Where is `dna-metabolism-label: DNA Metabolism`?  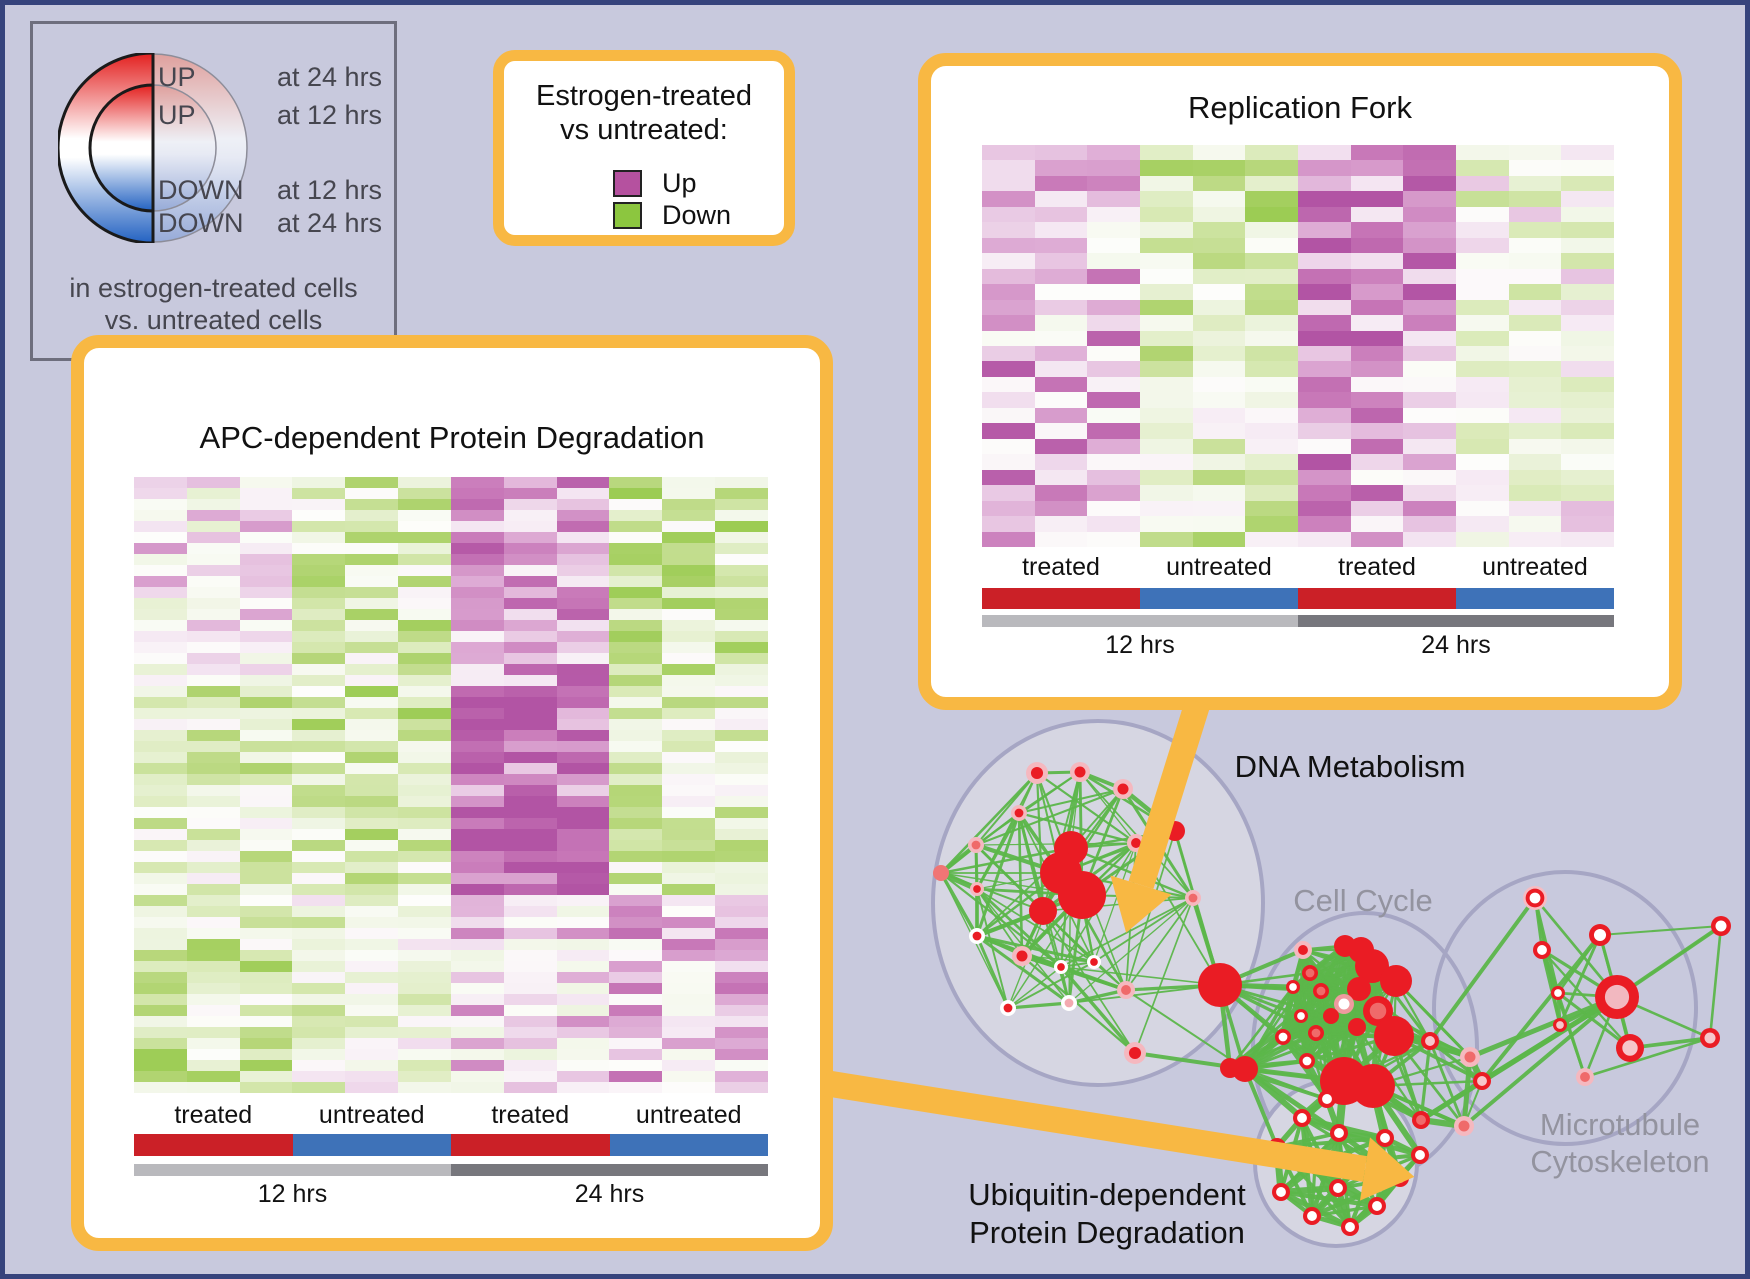 dna-metabolism-label: DNA Metabolism is located at coordinates (1350, 766).